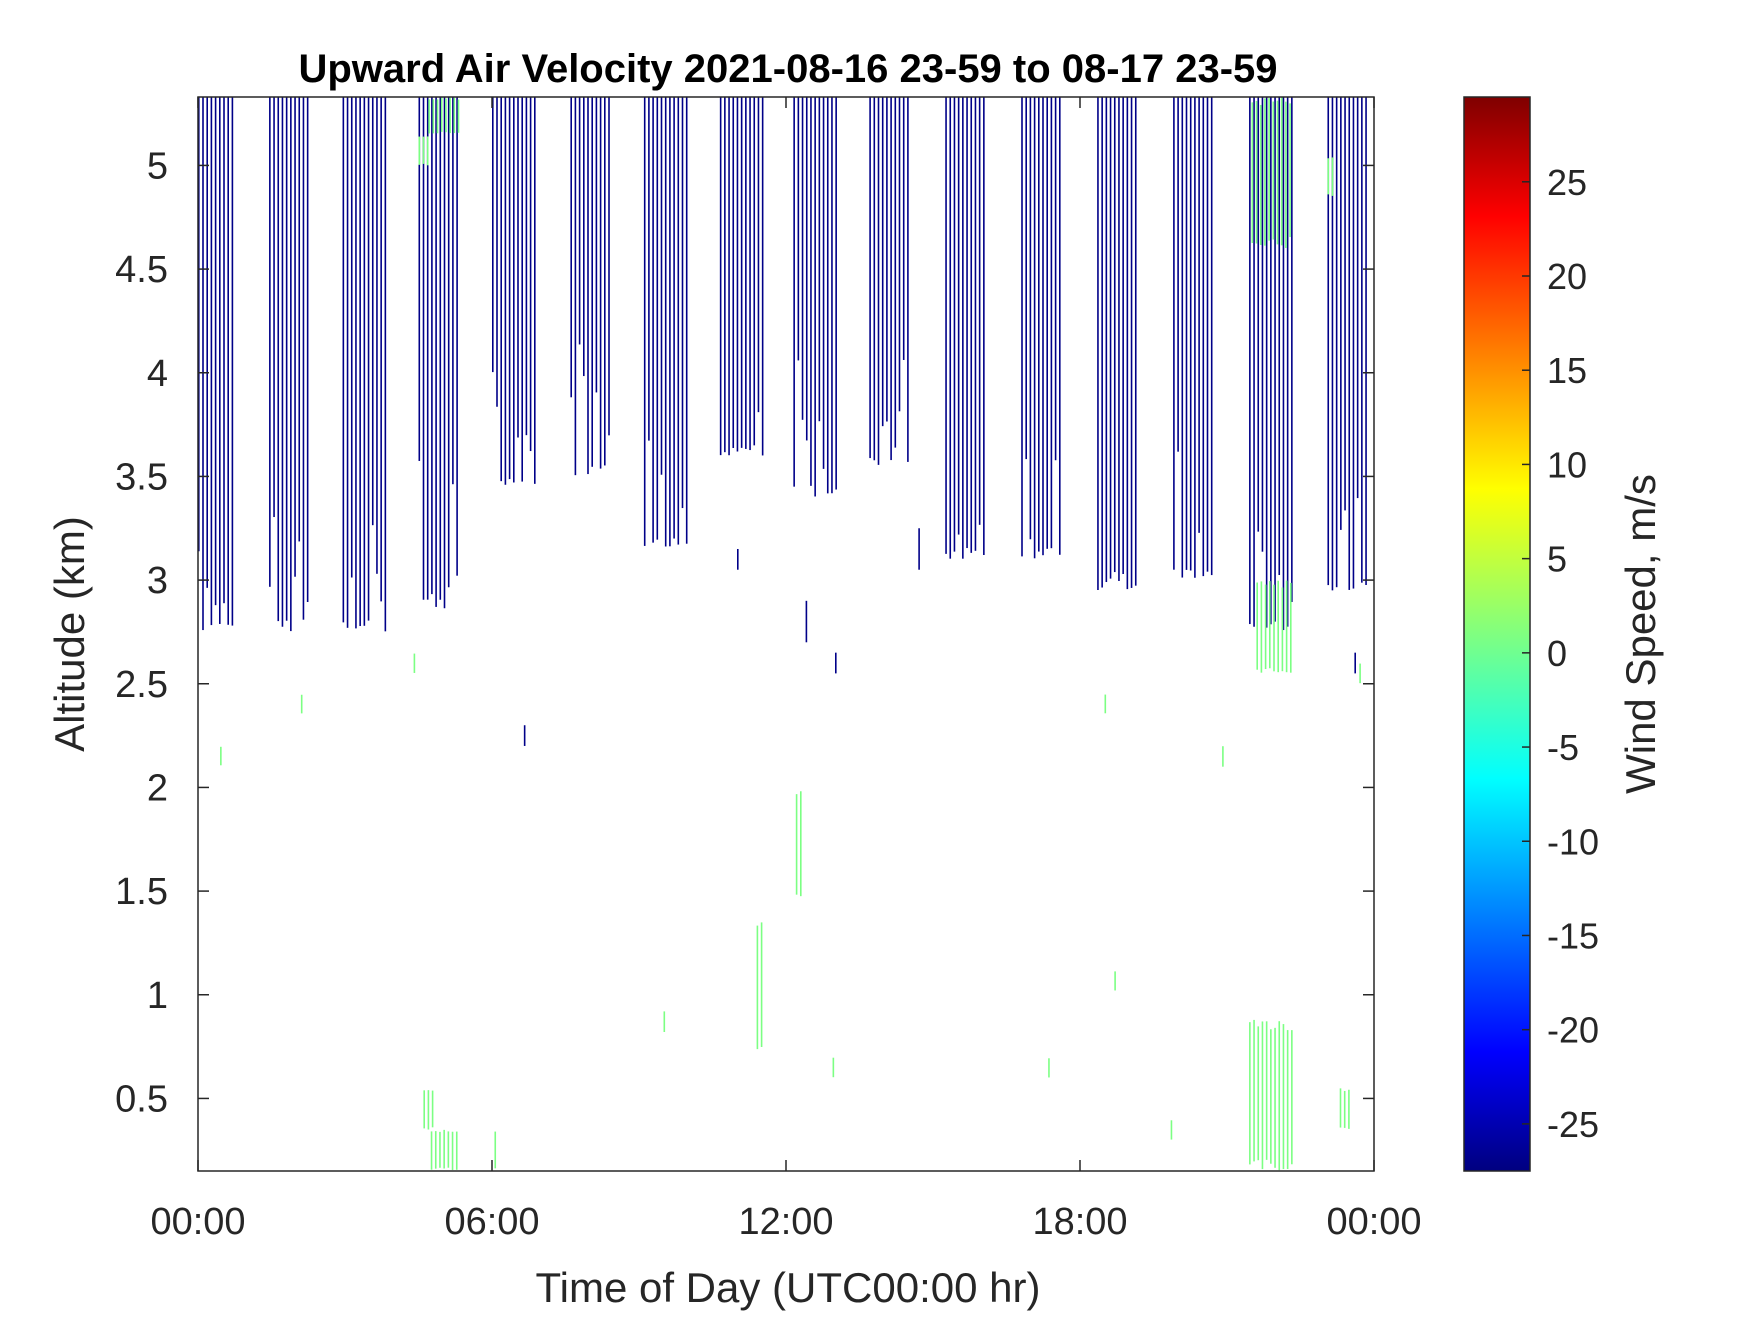  What do you see at coordinates (157, 788) in the screenshot?
I see `y-tick-label: 2` at bounding box center [157, 788].